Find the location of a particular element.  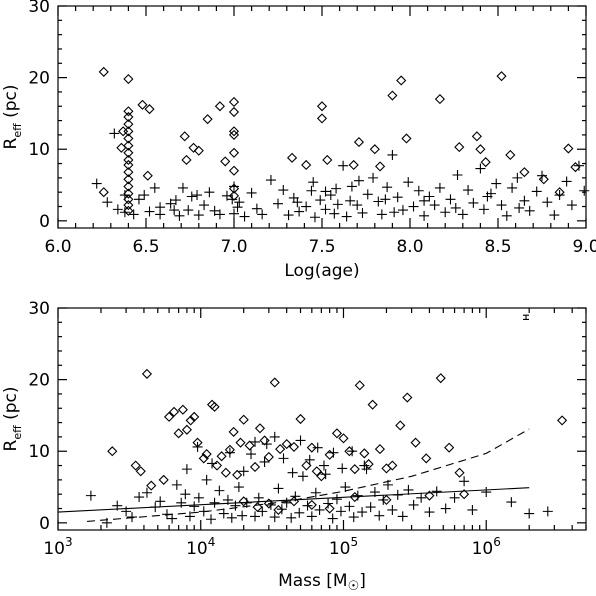

x-tick-label: 6.0 is located at coordinates (57, 247).